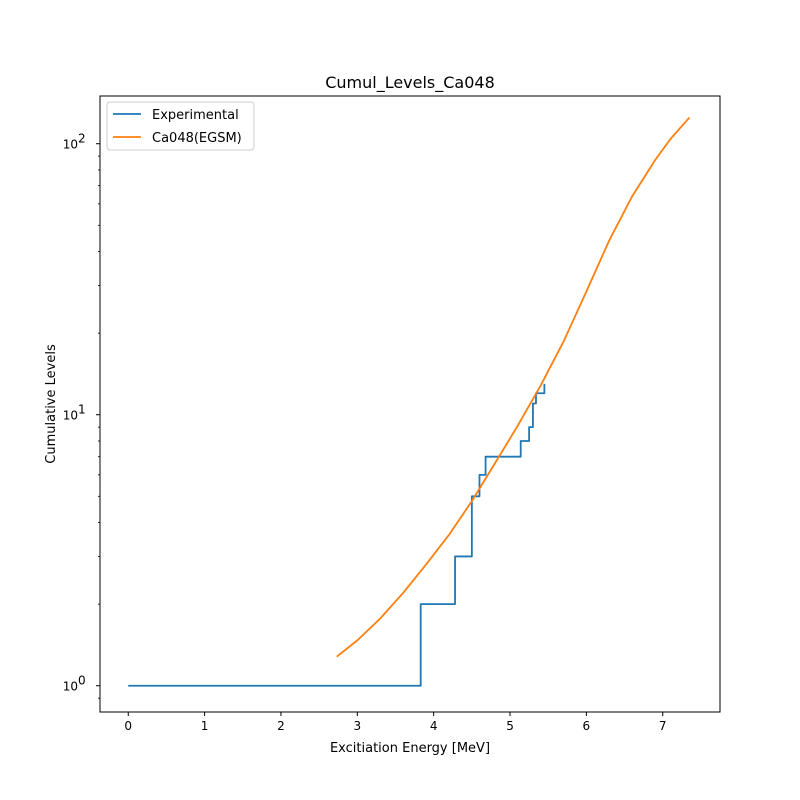 The image size is (800, 800). I want to click on x-tick-label: 2, so click(281, 726).